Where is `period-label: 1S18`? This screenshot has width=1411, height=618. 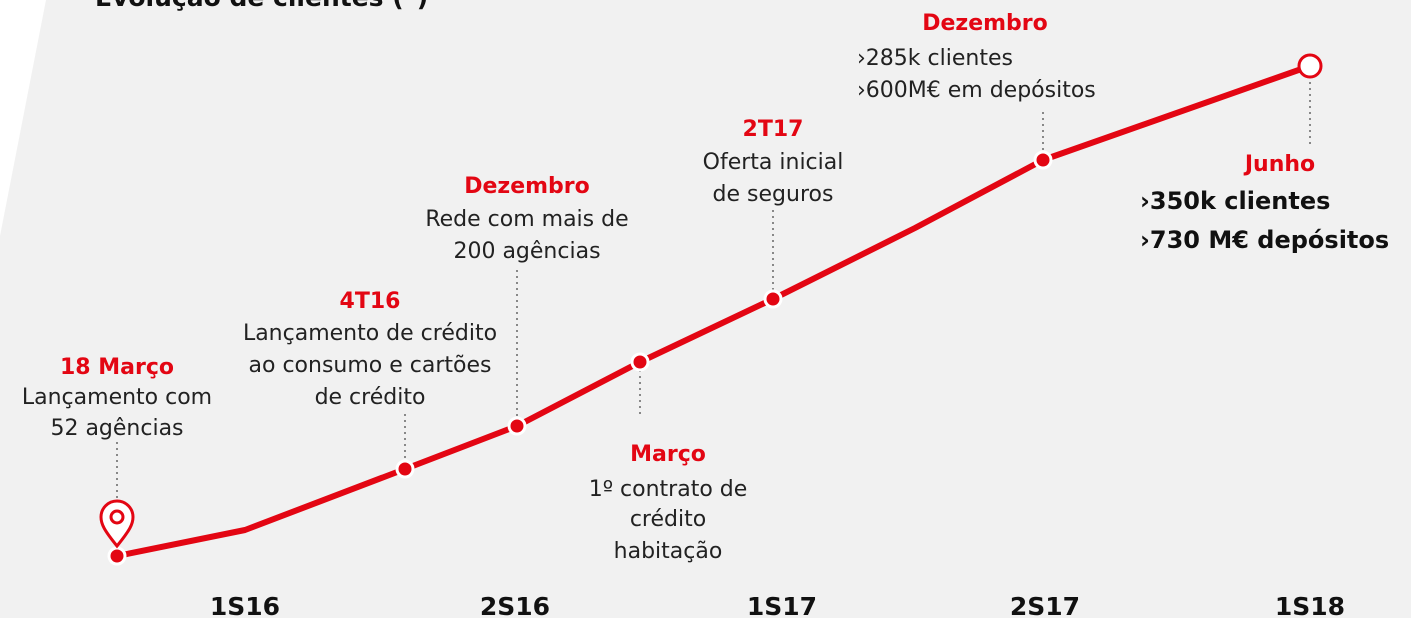
period-label: 1S18 is located at coordinates (1310, 605).